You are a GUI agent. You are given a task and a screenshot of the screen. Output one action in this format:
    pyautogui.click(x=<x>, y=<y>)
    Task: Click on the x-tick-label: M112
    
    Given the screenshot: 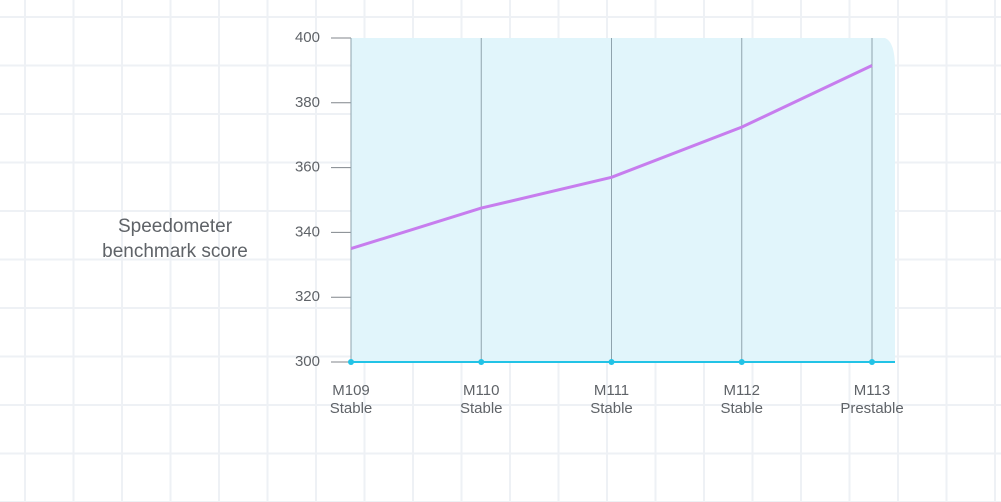 What is the action you would take?
    pyautogui.click(x=742, y=390)
    